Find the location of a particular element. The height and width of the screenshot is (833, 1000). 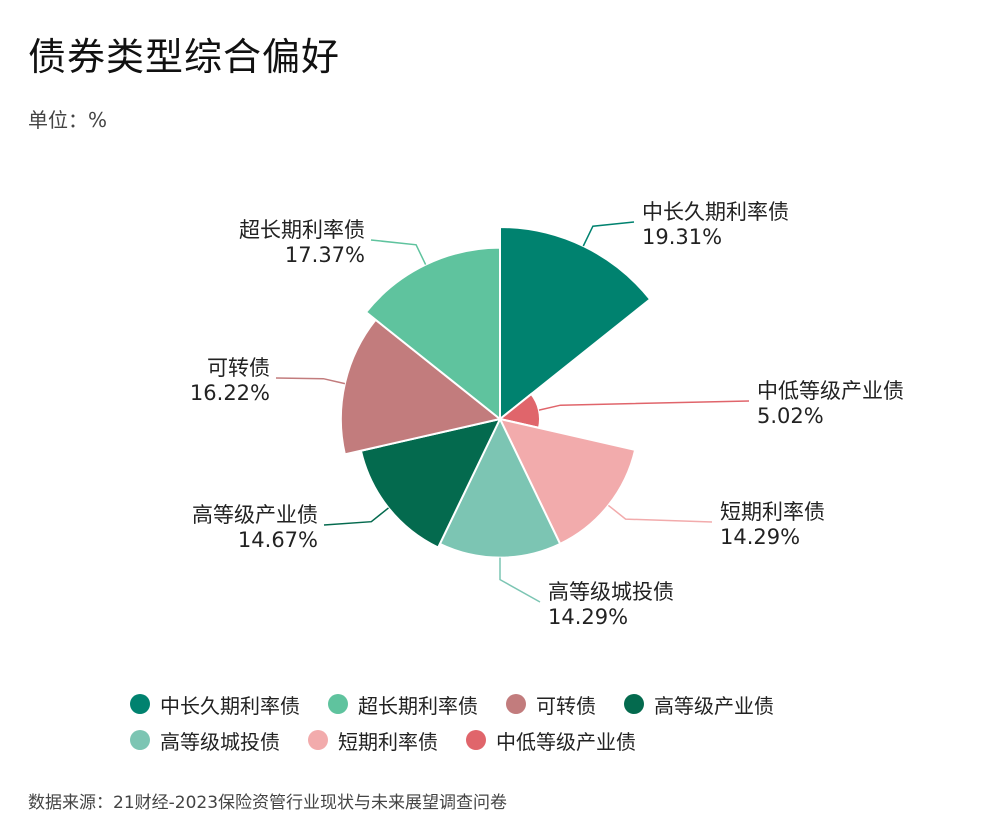

legend-item: 短期利率债 is located at coordinates (373, 741).